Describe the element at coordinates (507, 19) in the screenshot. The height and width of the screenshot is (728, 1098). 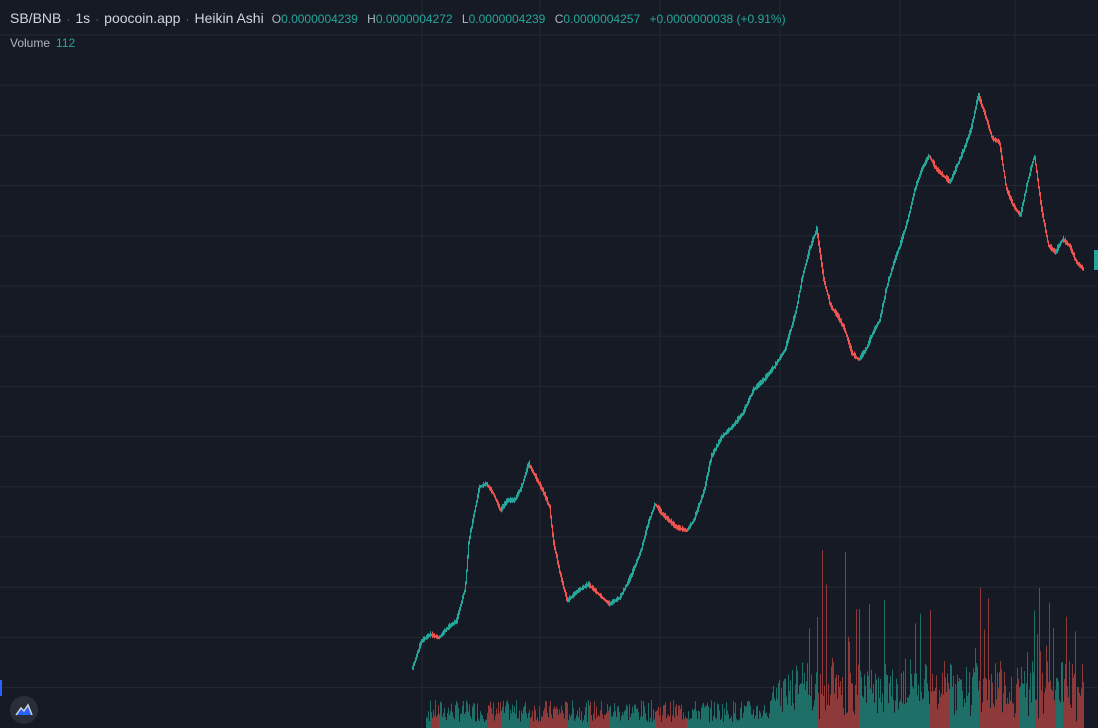
I see `low-value: 0.0000004239` at that location.